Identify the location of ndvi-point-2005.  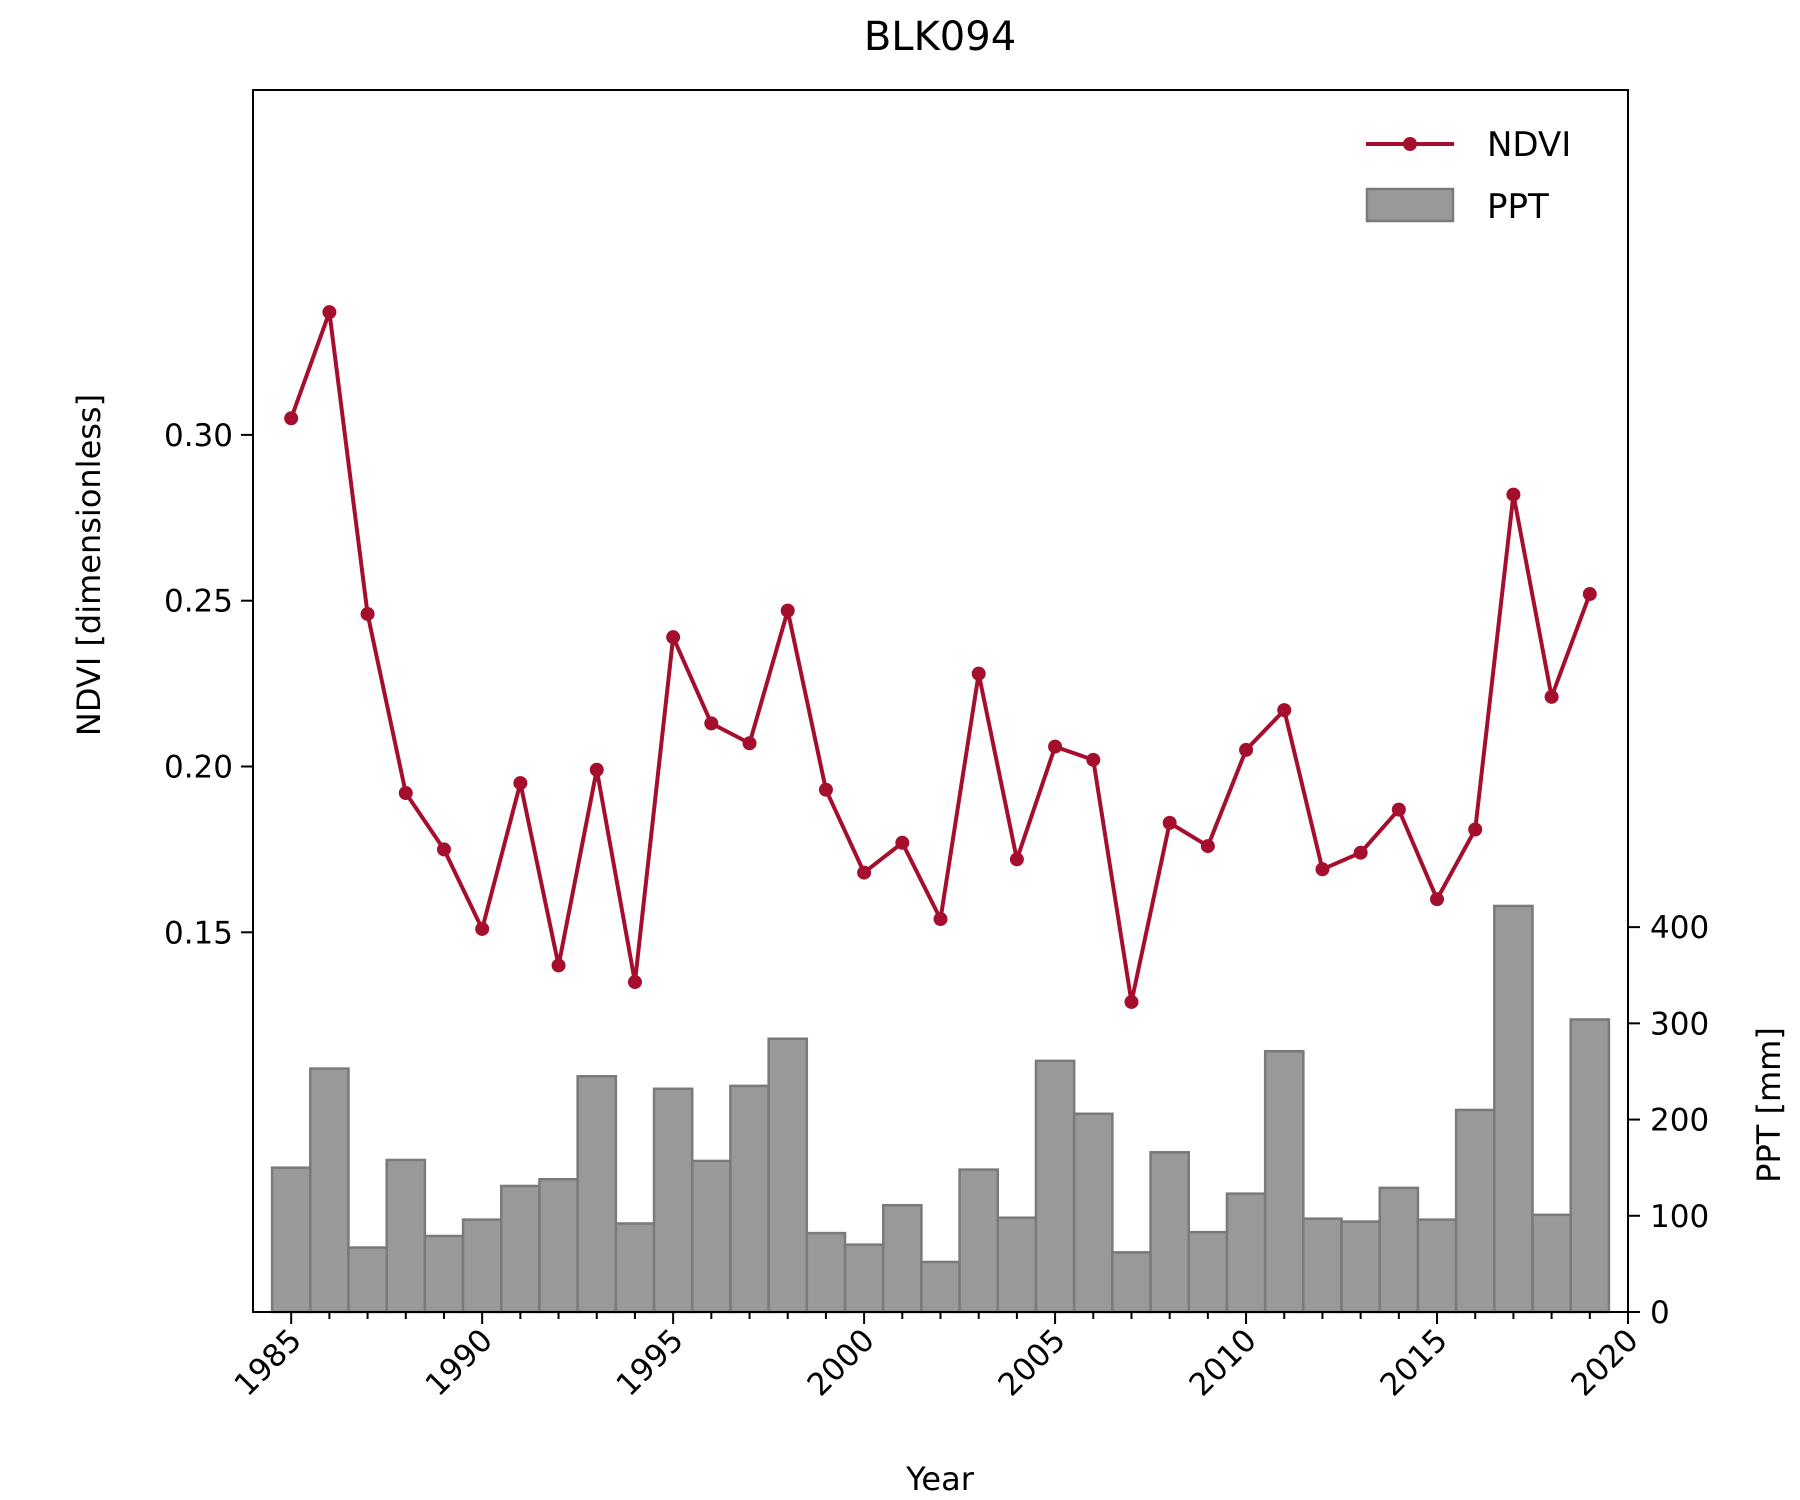
(1055, 746).